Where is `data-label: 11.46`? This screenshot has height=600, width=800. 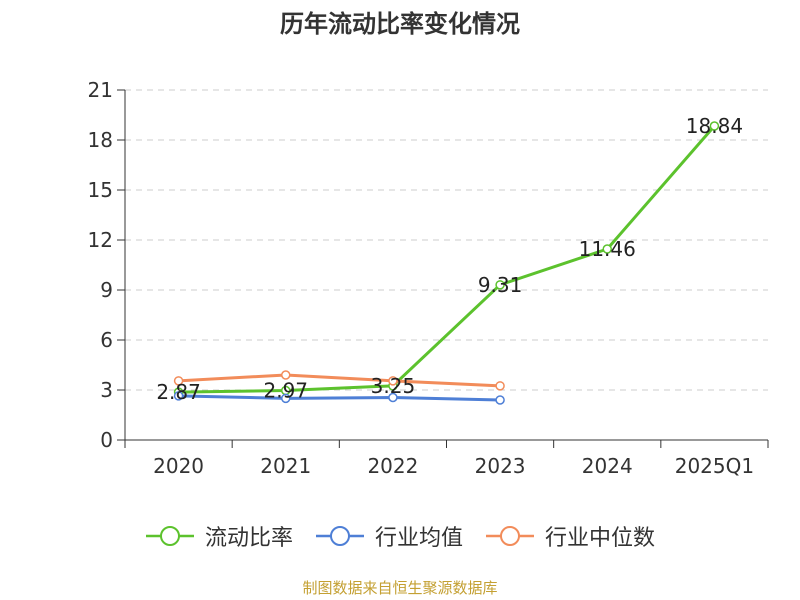 data-label: 11.46 is located at coordinates (607, 249).